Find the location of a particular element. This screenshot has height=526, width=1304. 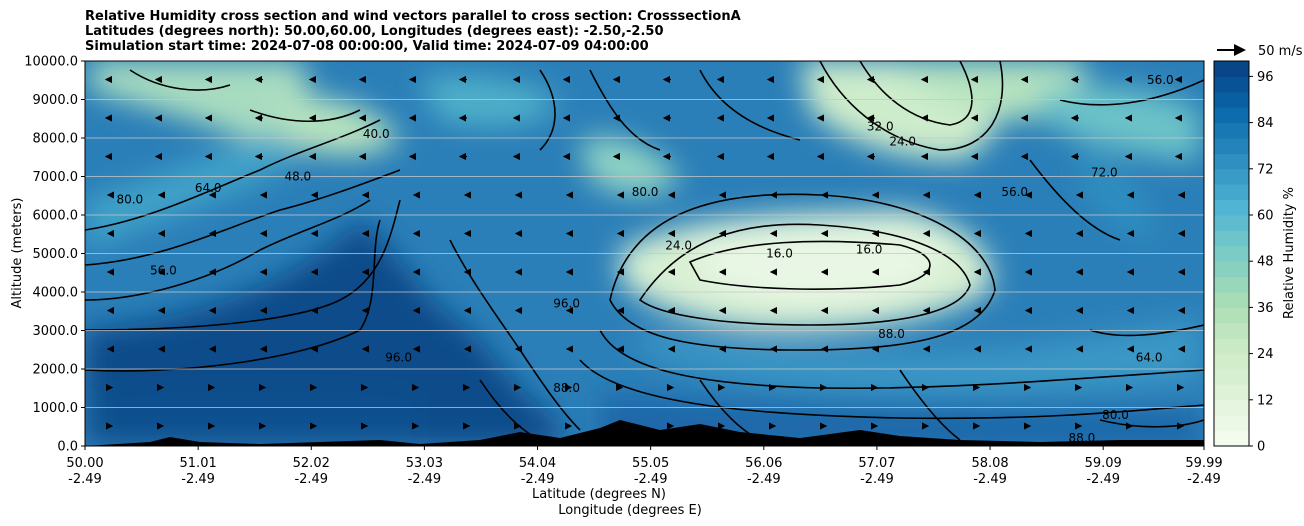

colorbar-tick-label: 36 is located at coordinates (1265, 308).